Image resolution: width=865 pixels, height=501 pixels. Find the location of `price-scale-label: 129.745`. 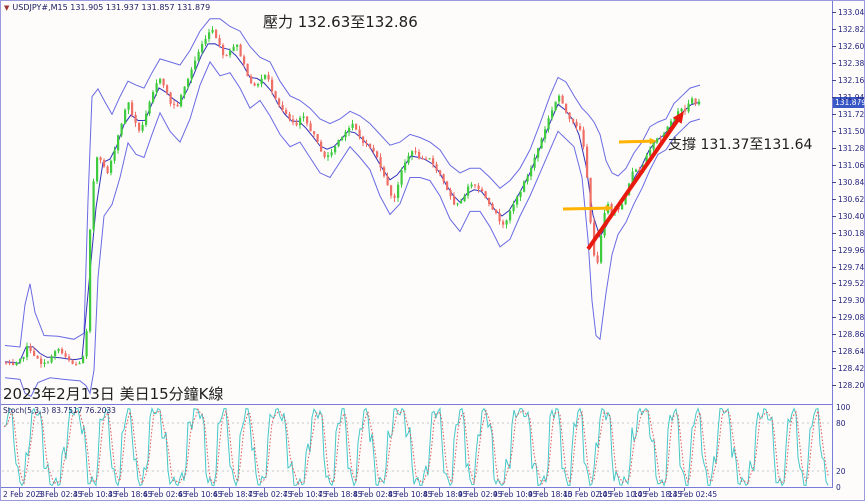

price-scale-label: 129.745 is located at coordinates (851, 267).